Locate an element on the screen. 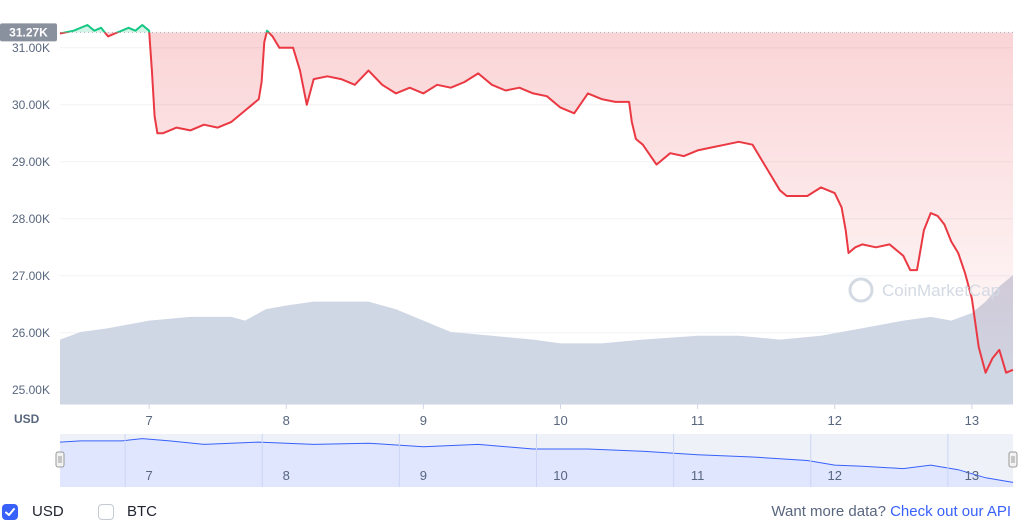  navigator-tick-label: 10 is located at coordinates (560, 475).